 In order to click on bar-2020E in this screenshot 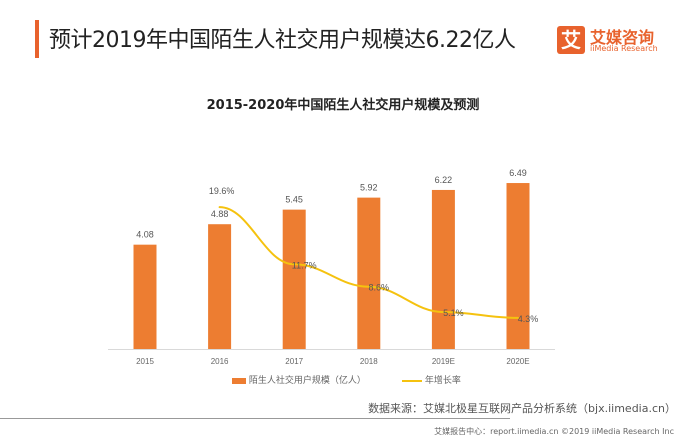, I will do `click(518, 266)`.